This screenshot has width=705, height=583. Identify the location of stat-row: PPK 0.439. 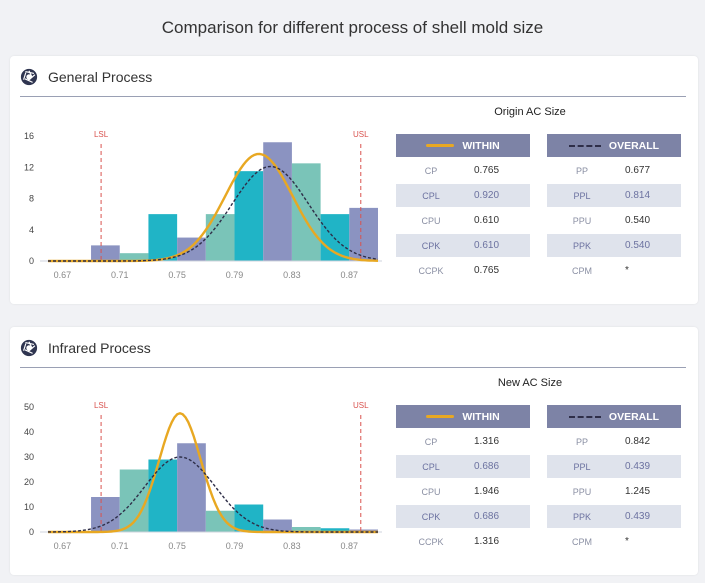
(614, 516).